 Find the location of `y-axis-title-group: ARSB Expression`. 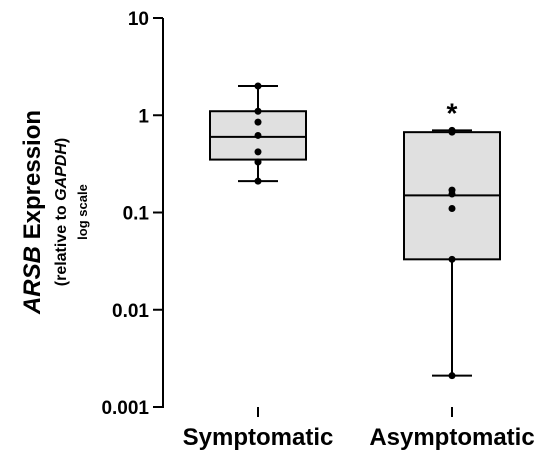

y-axis-title-group: ARSB Expression is located at coordinates (32, 212).